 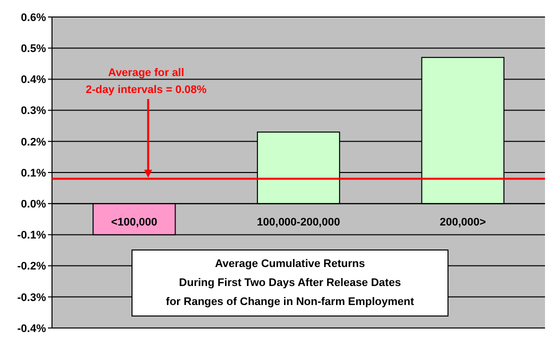 What do you see at coordinates (31, 298) in the screenshot?
I see `y-tick-label: -0.3%` at bounding box center [31, 298].